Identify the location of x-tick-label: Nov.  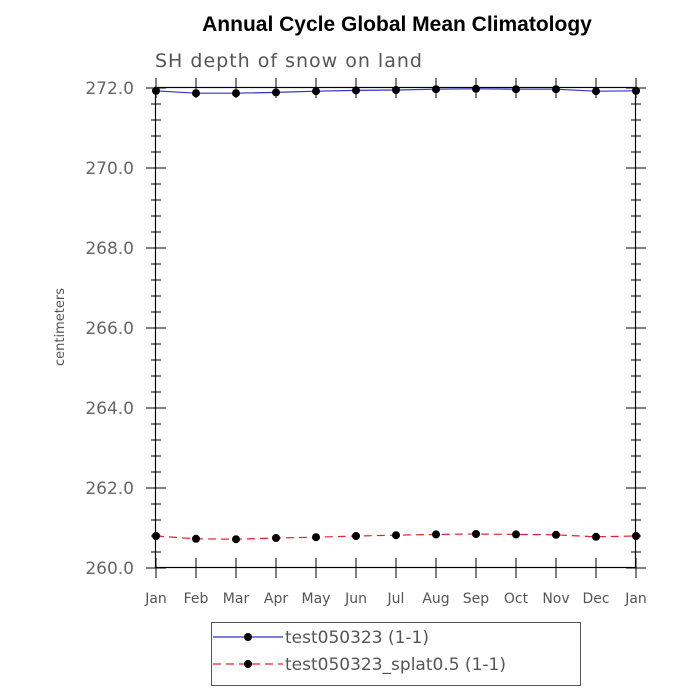
(555, 599).